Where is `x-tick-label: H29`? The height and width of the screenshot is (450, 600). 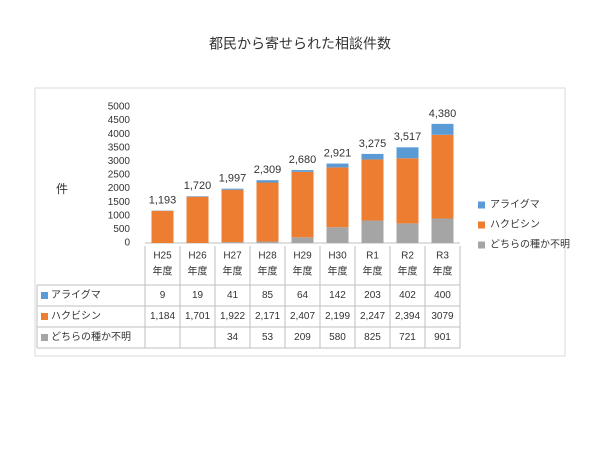 x-tick-label: H29 is located at coordinates (302, 256).